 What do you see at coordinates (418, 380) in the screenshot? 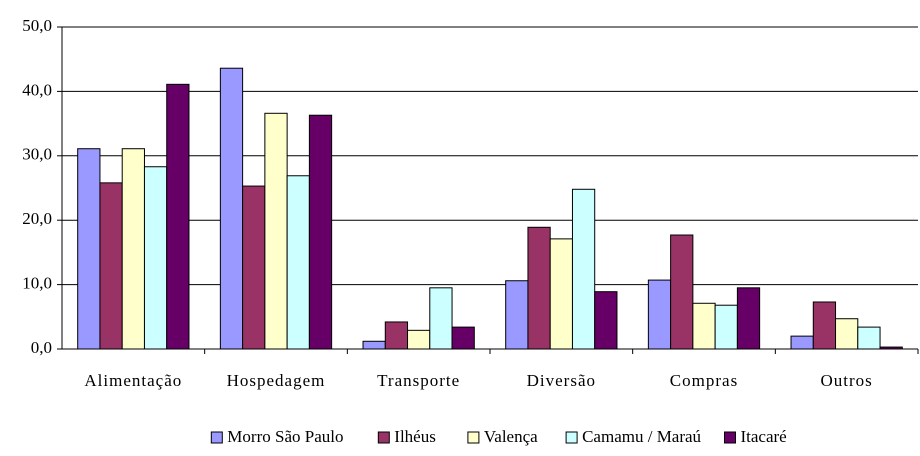
I see `x-tick-label: Transporte` at bounding box center [418, 380].